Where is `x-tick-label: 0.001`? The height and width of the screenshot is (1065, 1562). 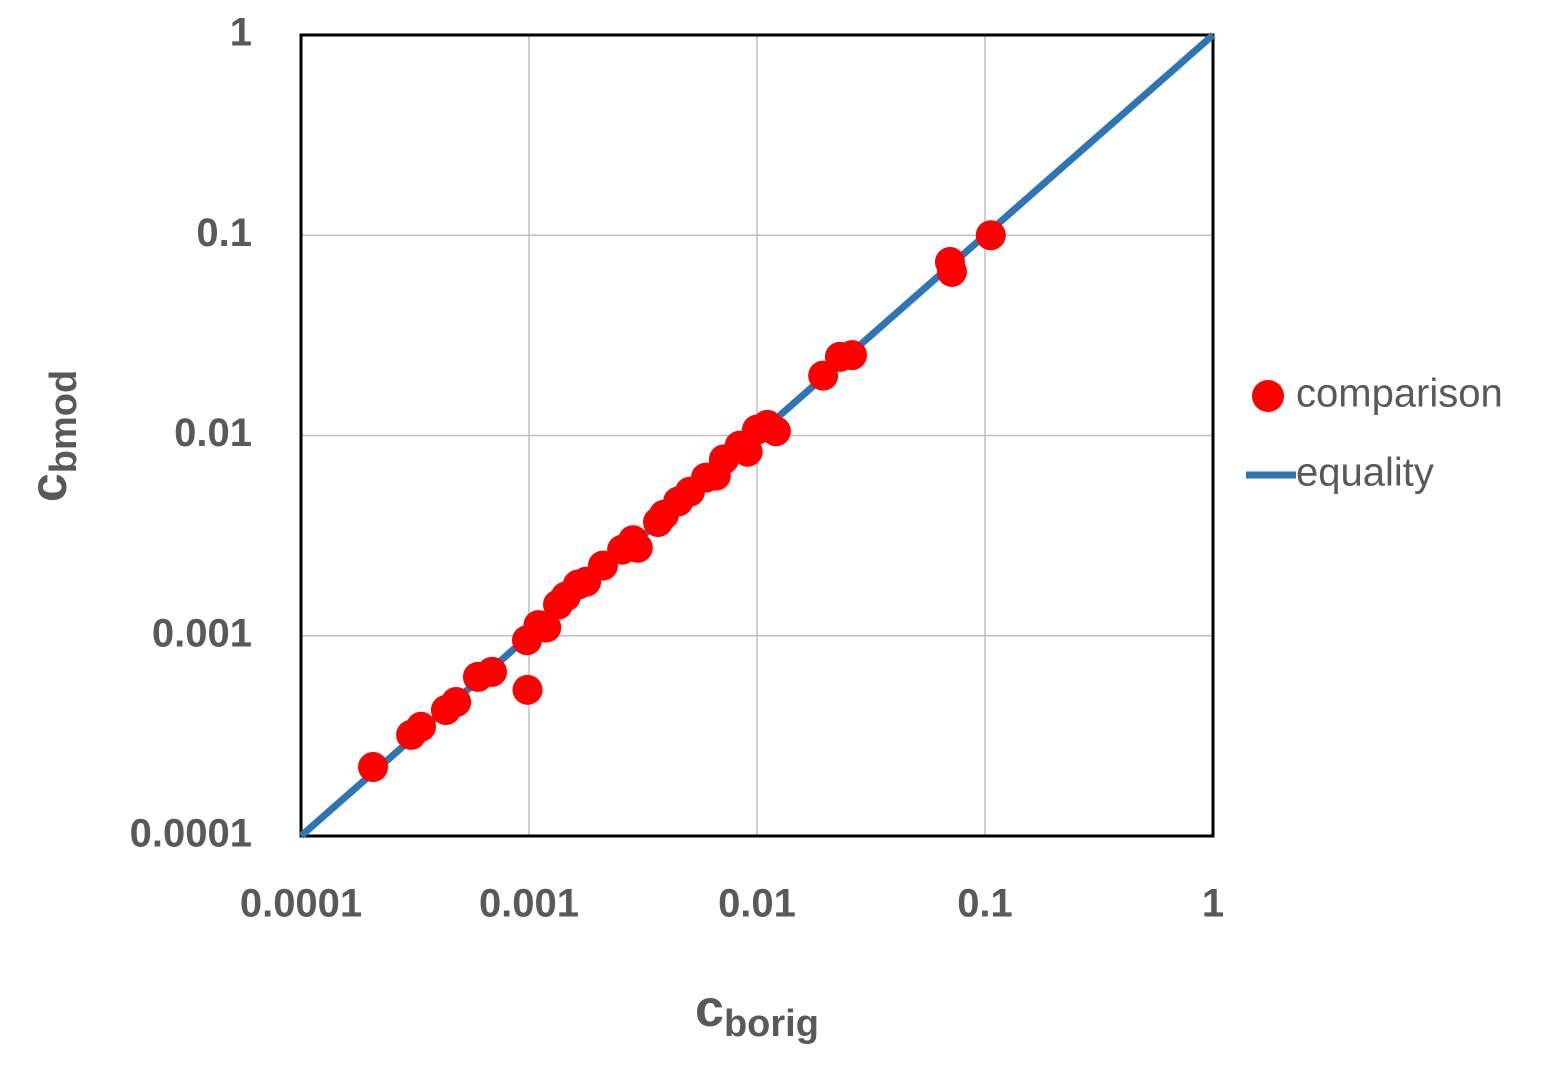
x-tick-label: 0.001 is located at coordinates (529, 904).